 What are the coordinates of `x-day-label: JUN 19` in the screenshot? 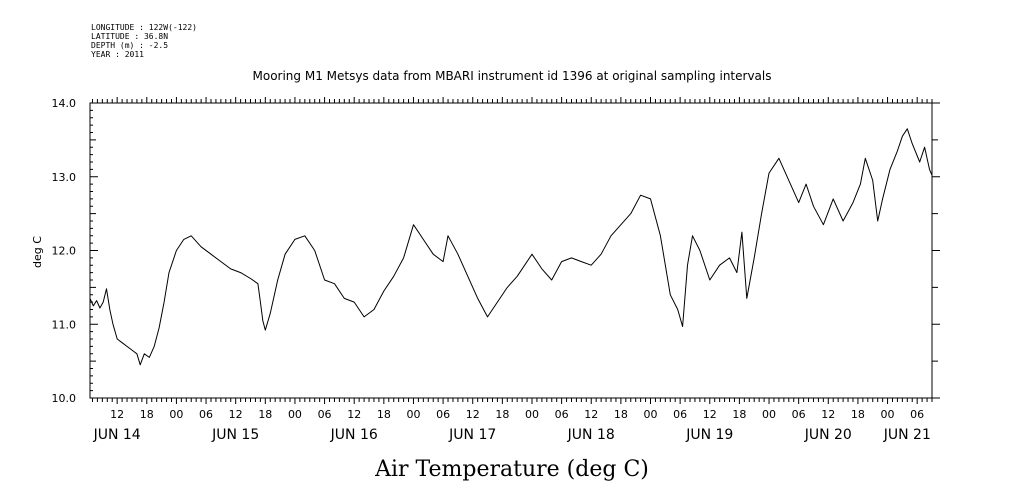 It's located at (709, 435).